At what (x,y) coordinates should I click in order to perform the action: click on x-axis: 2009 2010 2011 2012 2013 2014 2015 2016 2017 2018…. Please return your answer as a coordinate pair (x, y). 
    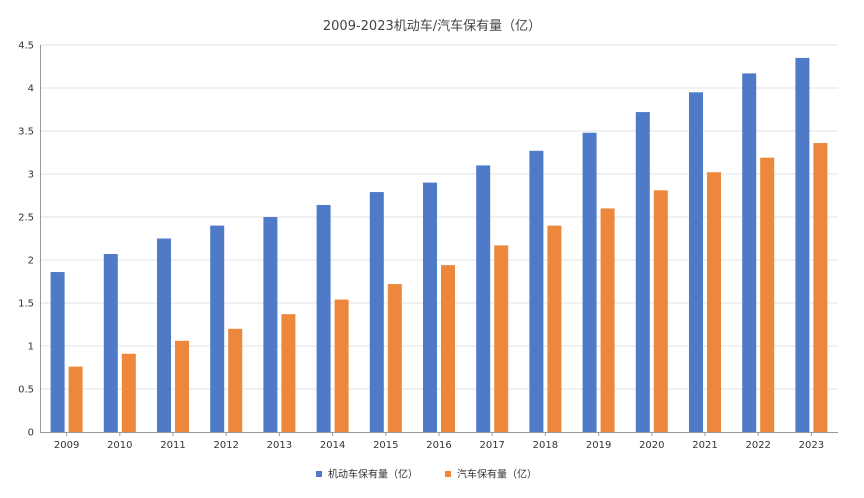
    Looking at the image, I should click on (439, 441).